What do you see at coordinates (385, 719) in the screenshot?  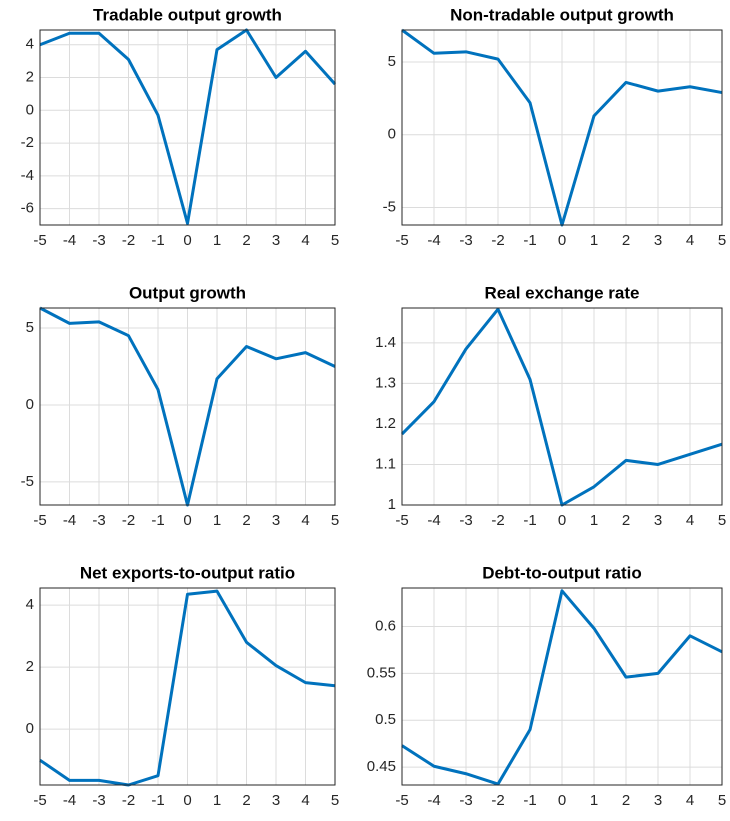 I see `y-tick-label: 0.5` at bounding box center [385, 719].